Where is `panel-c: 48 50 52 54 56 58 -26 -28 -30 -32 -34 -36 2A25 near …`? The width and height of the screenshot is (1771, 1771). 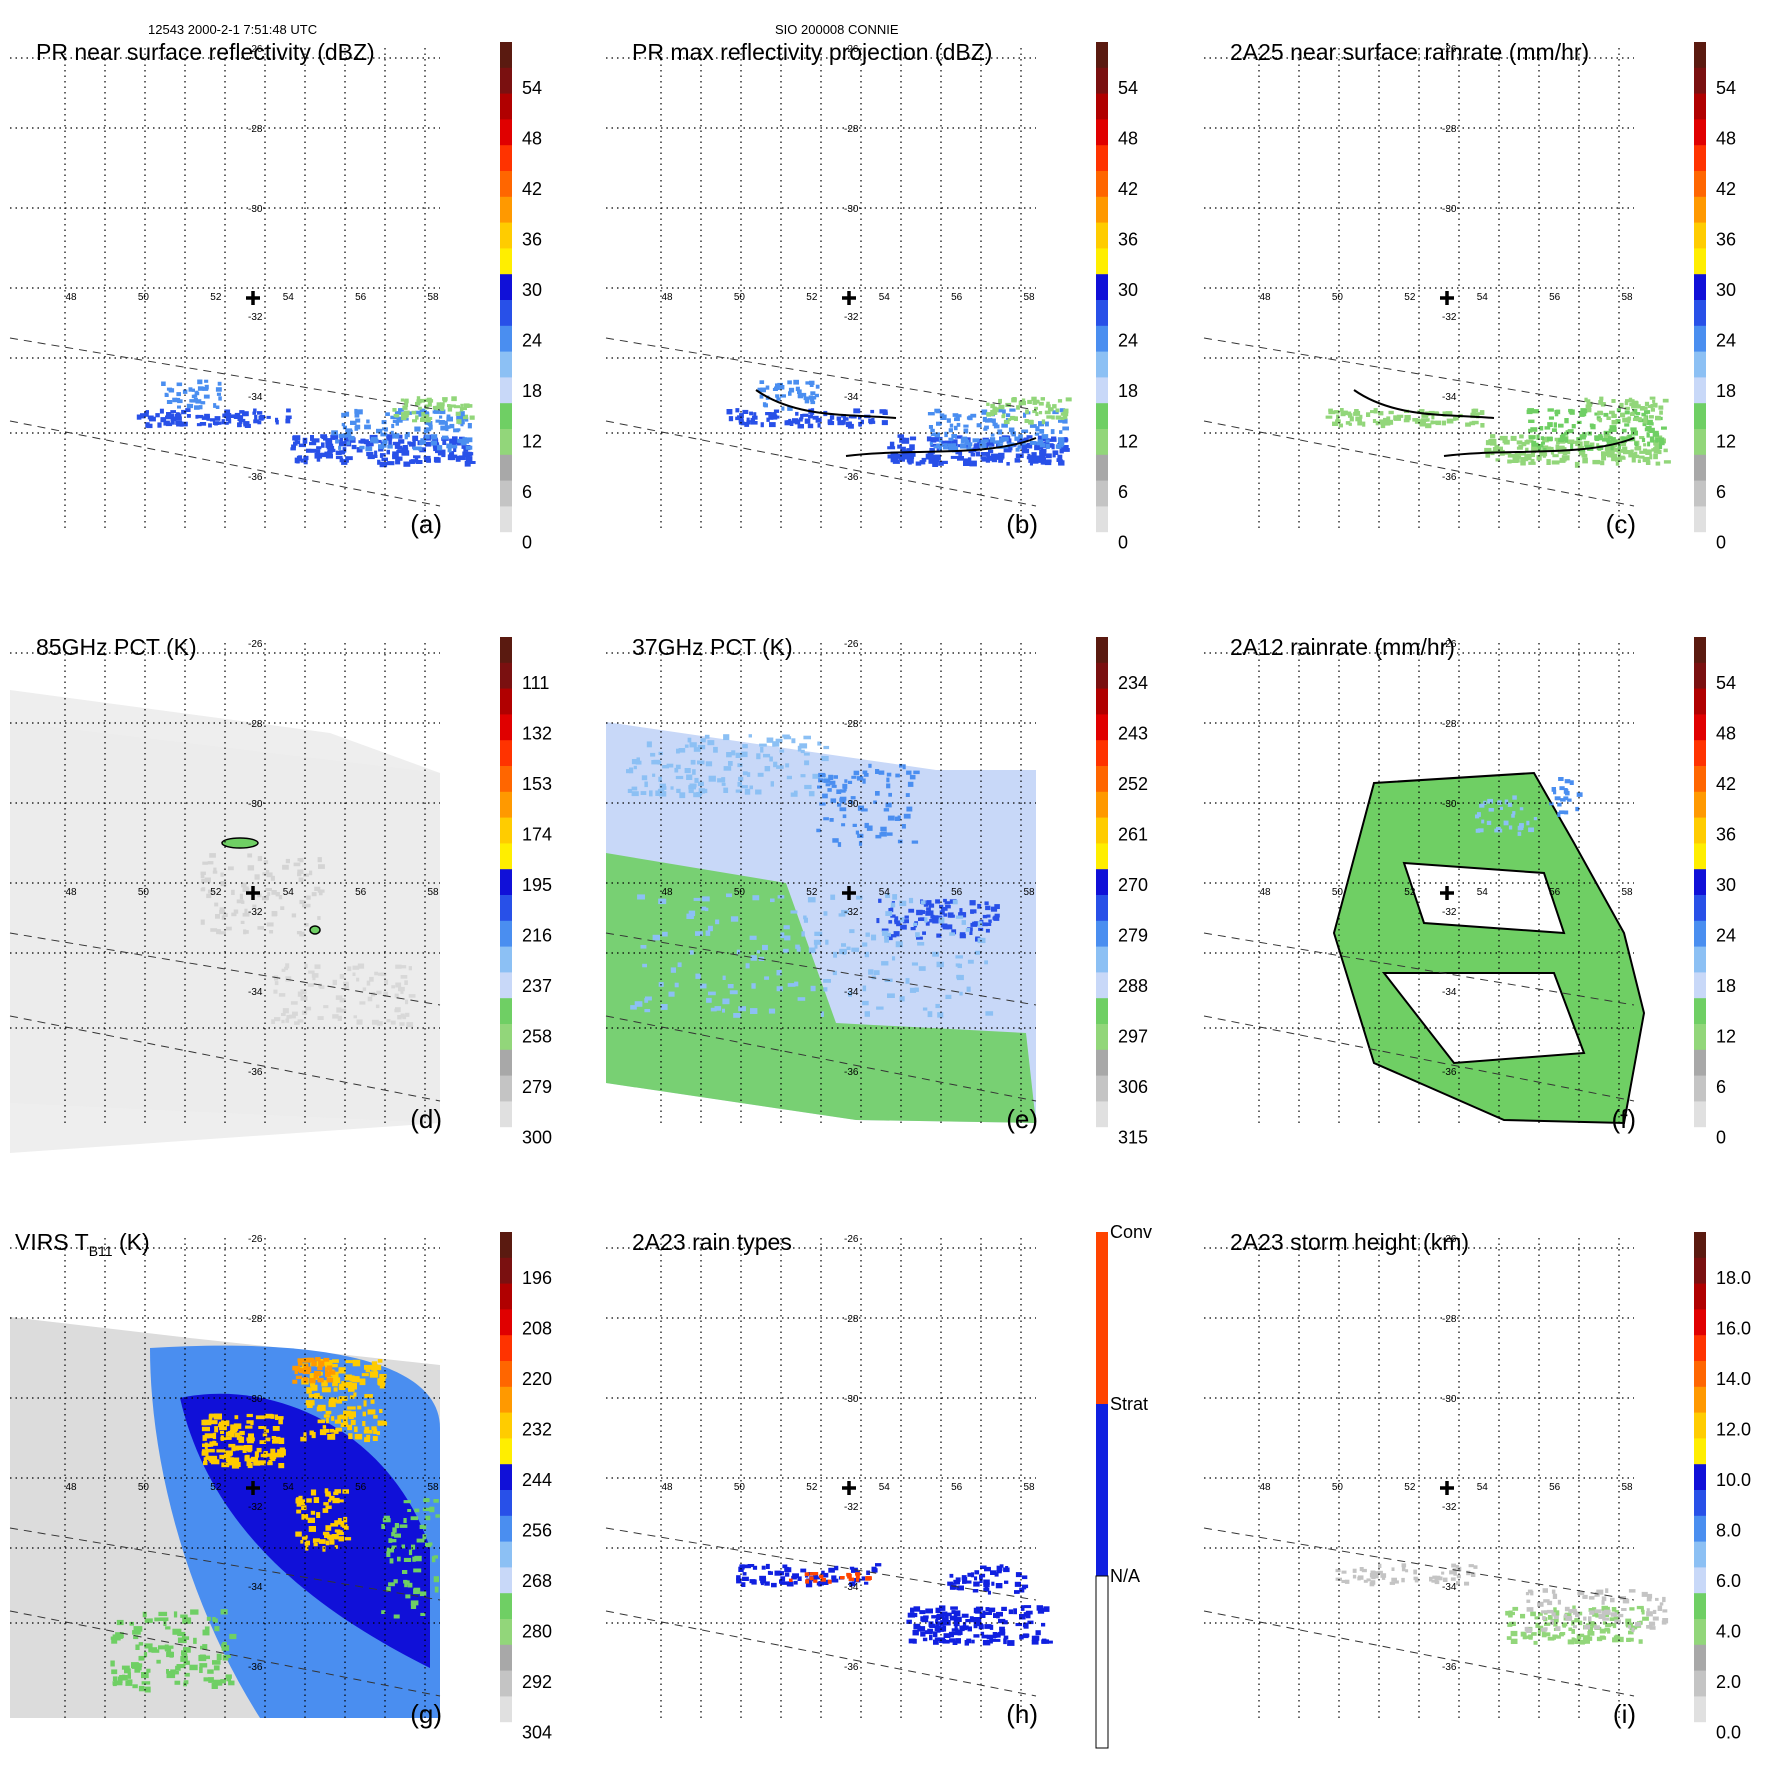 panel-c: 48 50 52 54 56 58 -26 -28 -30 -32 -34 -36 2A25 near … is located at coordinates (1469, 299).